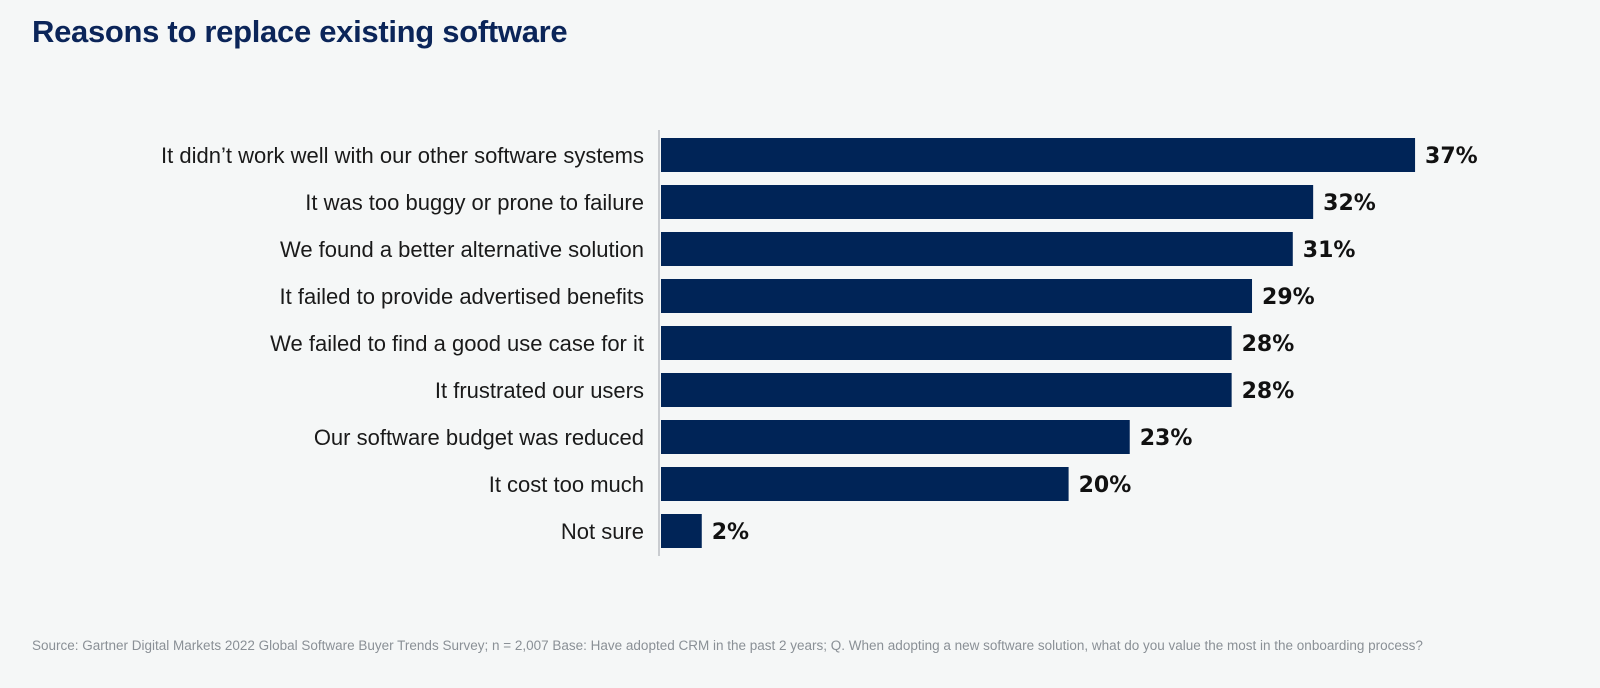 The image size is (1600, 688). I want to click on value-label: 37%, so click(1451, 156).